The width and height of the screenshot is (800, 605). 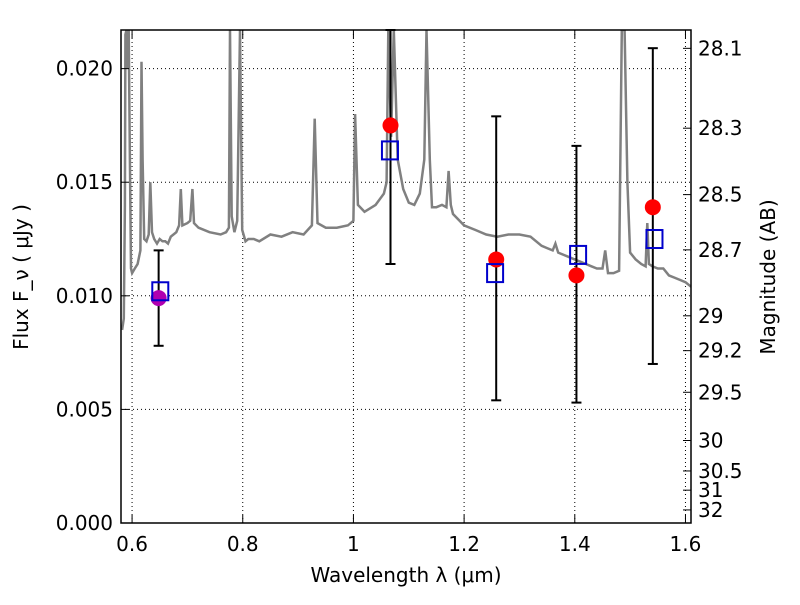 I want to click on magnitude-tick-label: 30, so click(x=710, y=441).